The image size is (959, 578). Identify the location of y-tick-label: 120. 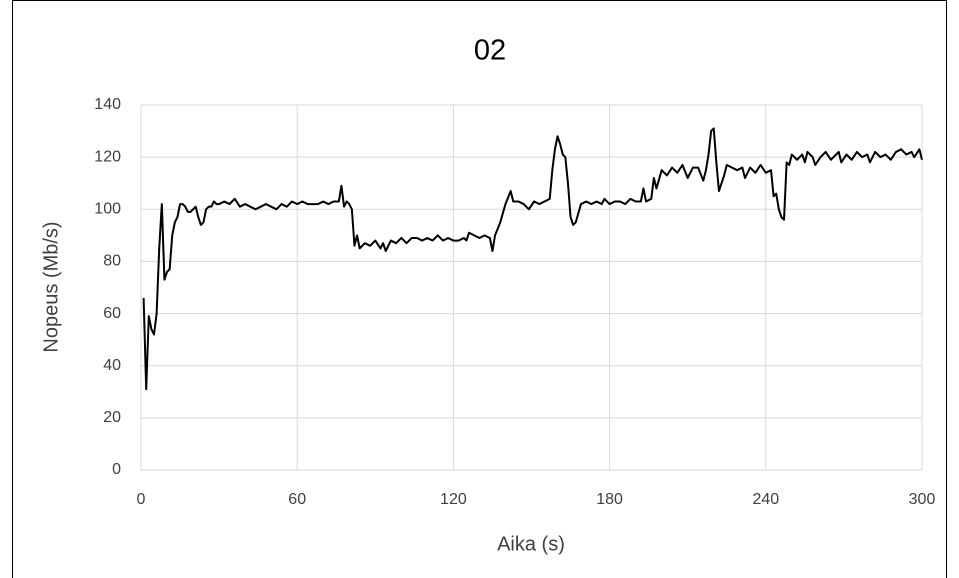
(107, 156).